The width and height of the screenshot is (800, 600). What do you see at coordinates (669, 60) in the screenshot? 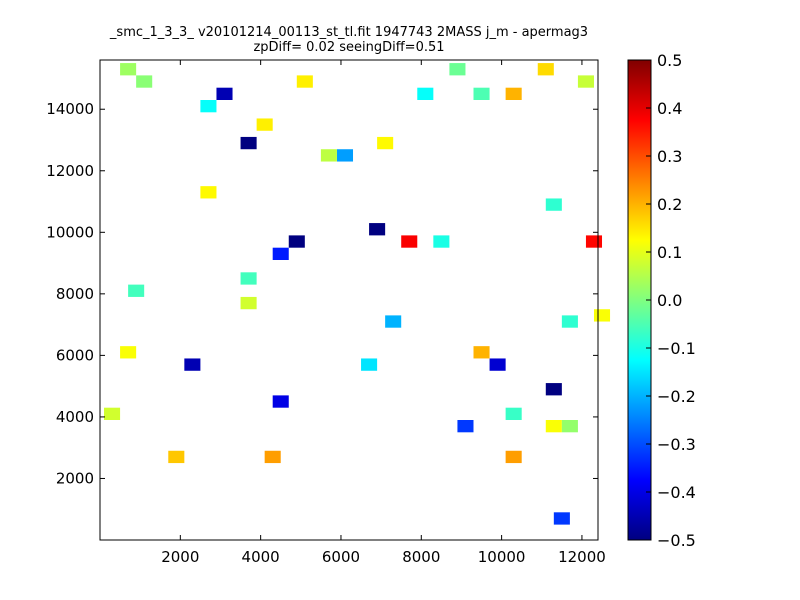
I see `colorbar-tick-label: 0.5` at bounding box center [669, 60].